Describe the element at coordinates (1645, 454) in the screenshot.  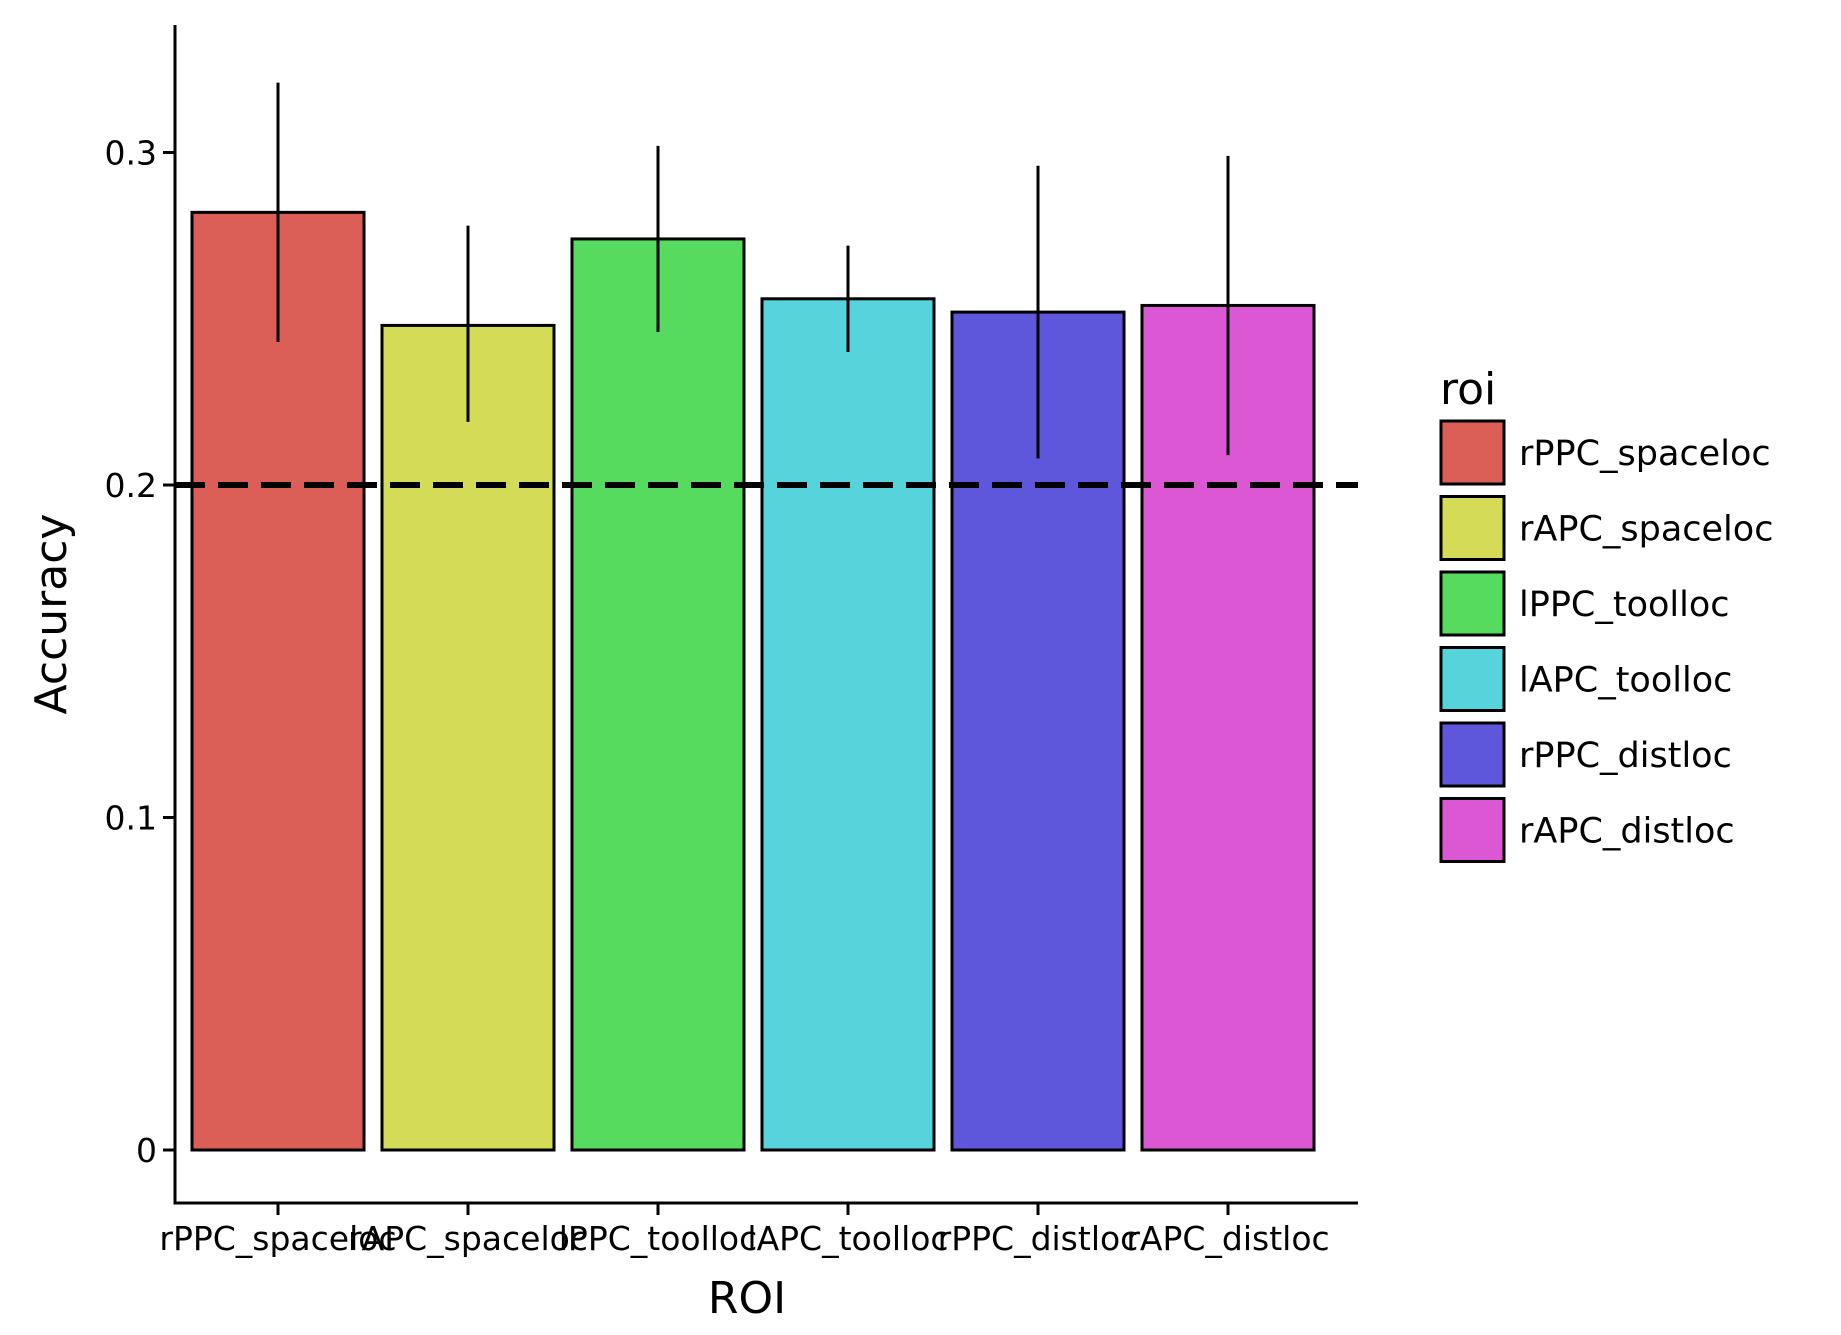
I see `legend-label: rPPC_spaceloc` at that location.